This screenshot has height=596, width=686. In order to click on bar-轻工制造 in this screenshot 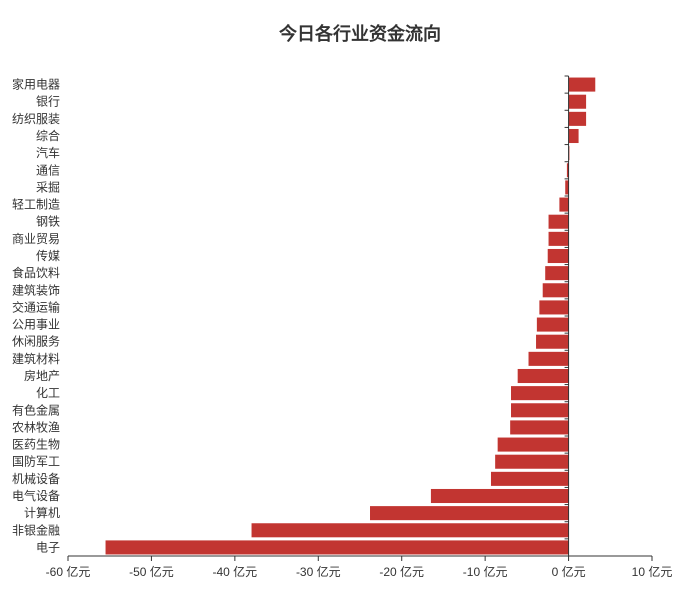, I will do `click(564, 204)`.